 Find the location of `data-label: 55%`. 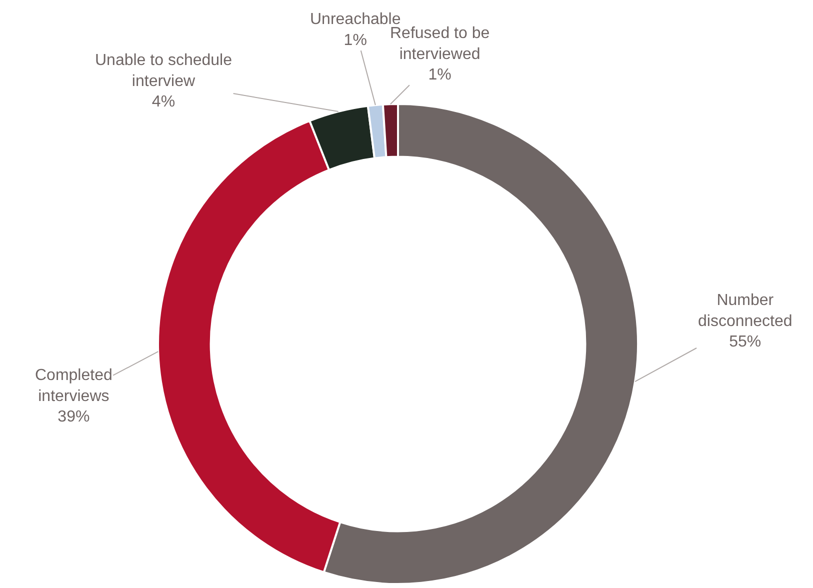

data-label: 55% is located at coordinates (745, 342).